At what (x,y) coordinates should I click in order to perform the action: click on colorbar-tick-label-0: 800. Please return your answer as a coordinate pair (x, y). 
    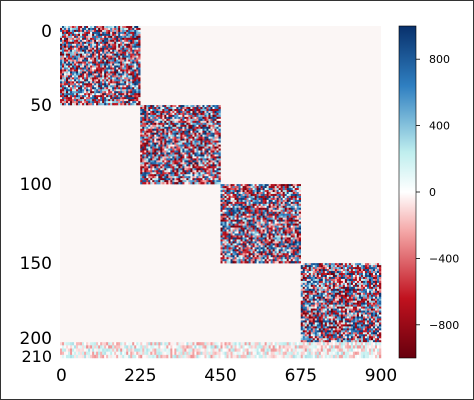
    Looking at the image, I should click on (439, 59).